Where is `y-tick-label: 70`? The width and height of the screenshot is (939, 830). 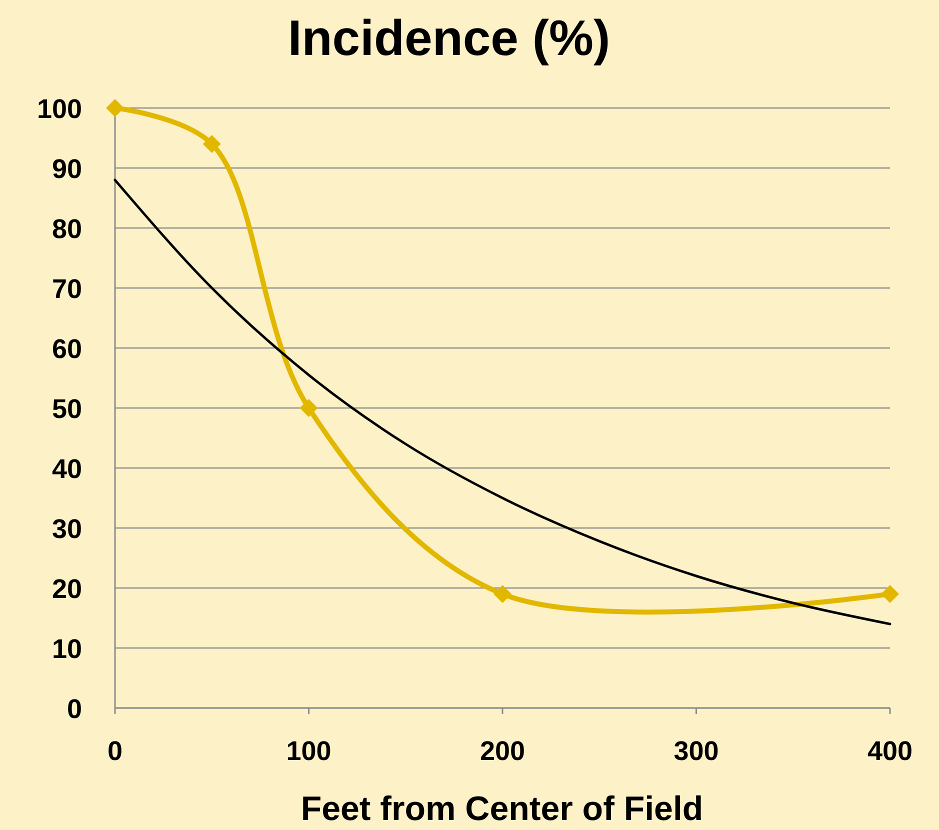
y-tick-label: 70 is located at coordinates (67, 289).